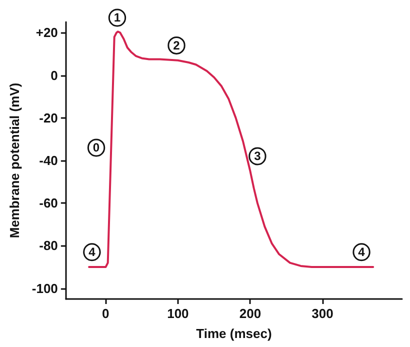 The image size is (410, 347). What do you see at coordinates (48, 203) in the screenshot?
I see `y-tick-label: -60` at bounding box center [48, 203].